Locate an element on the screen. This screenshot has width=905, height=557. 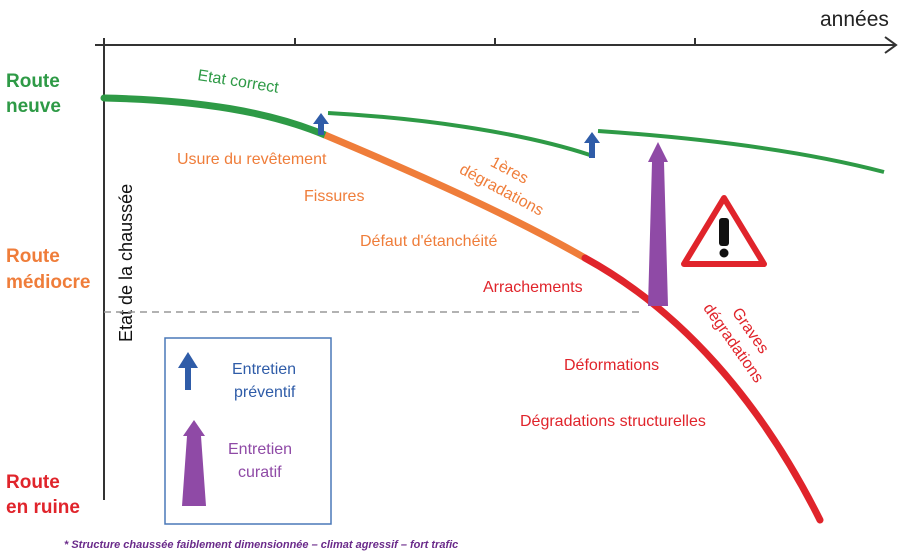
level-new: Route neuve is located at coordinates (35, 94).